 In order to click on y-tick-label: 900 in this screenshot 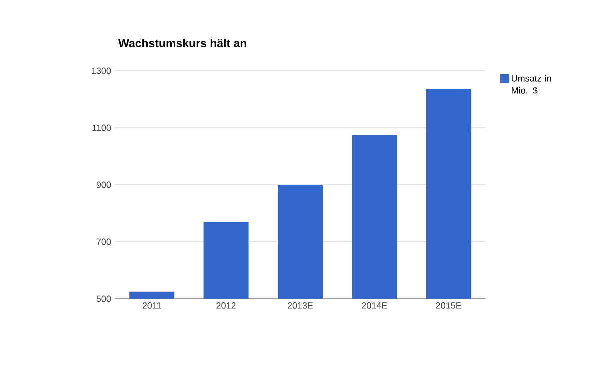, I will do `click(104, 185)`.